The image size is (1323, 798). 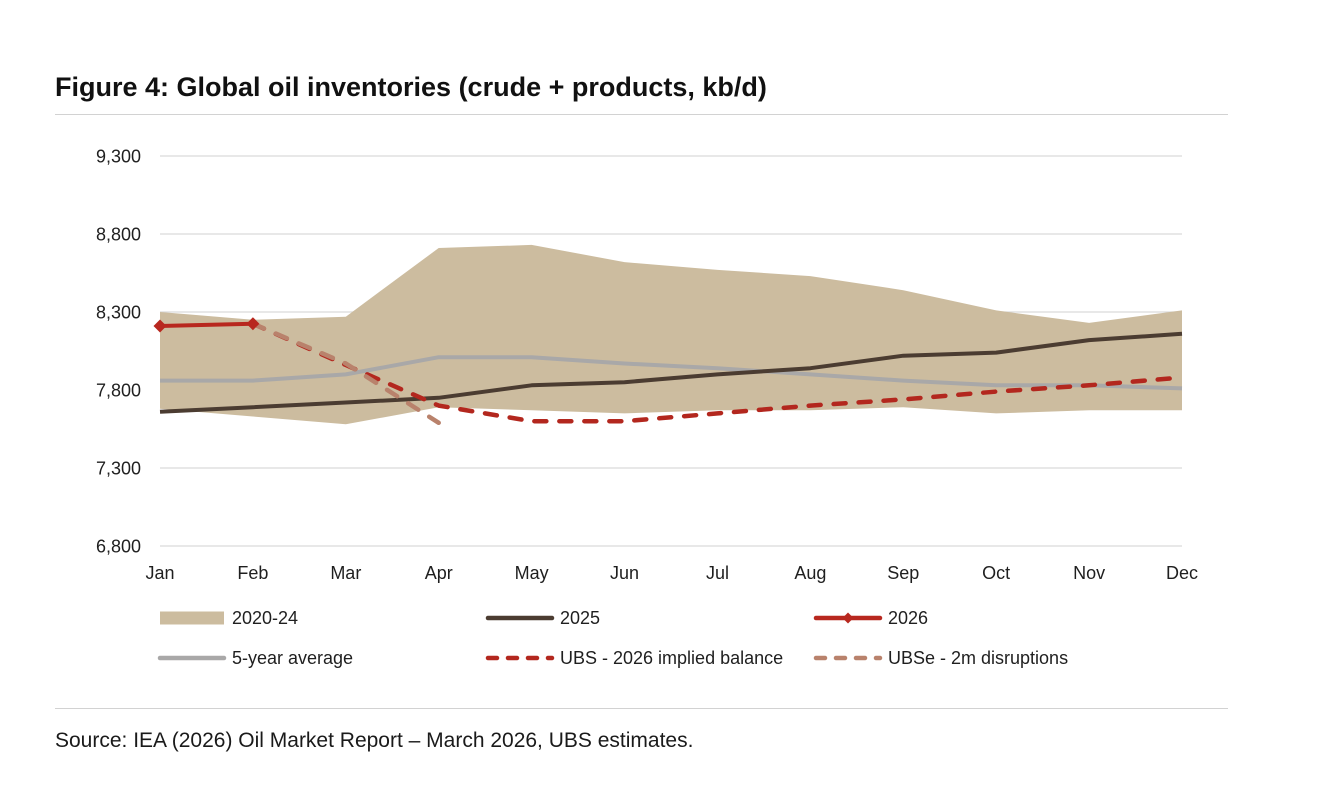 I want to click on legend-label-ubs-implied-balance: UBS - 2026 implied balance, so click(x=672, y=658).